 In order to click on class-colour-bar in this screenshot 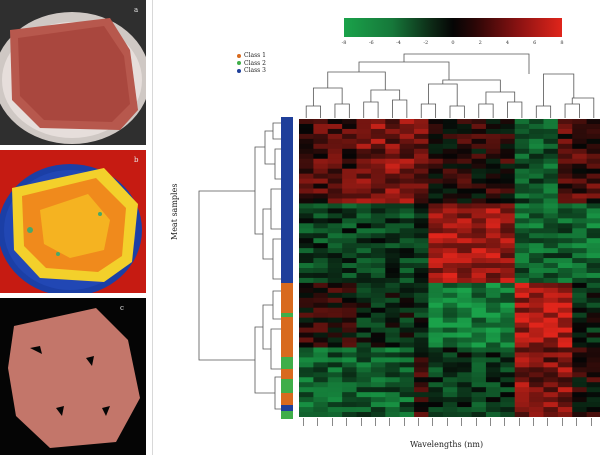, I will do `click(287, 268)`.